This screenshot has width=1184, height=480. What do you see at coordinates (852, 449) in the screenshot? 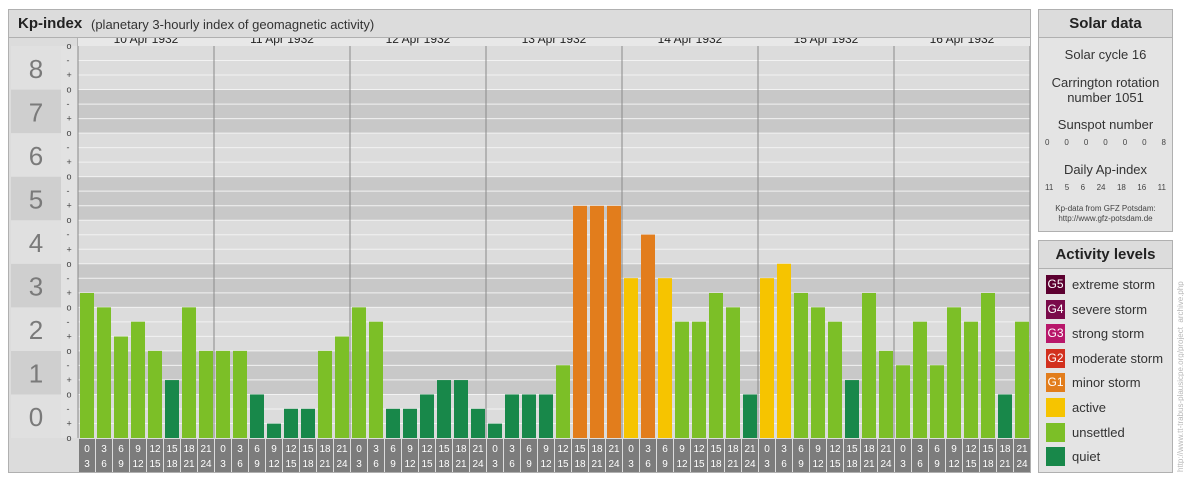
I see `interval-start-label: 15` at bounding box center [852, 449].